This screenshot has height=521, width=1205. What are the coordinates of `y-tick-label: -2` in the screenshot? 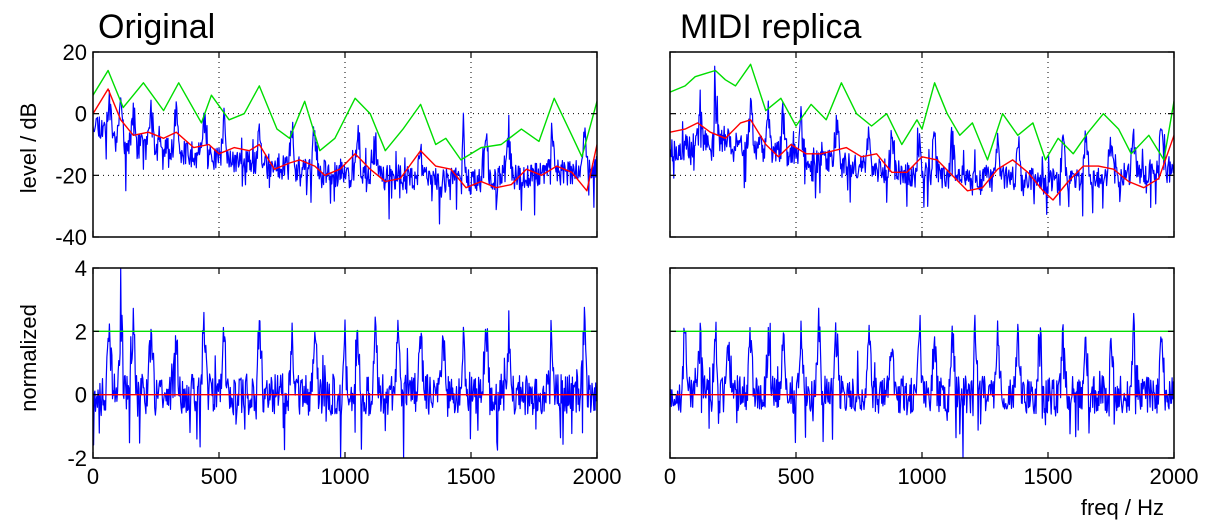 It's located at (77, 458).